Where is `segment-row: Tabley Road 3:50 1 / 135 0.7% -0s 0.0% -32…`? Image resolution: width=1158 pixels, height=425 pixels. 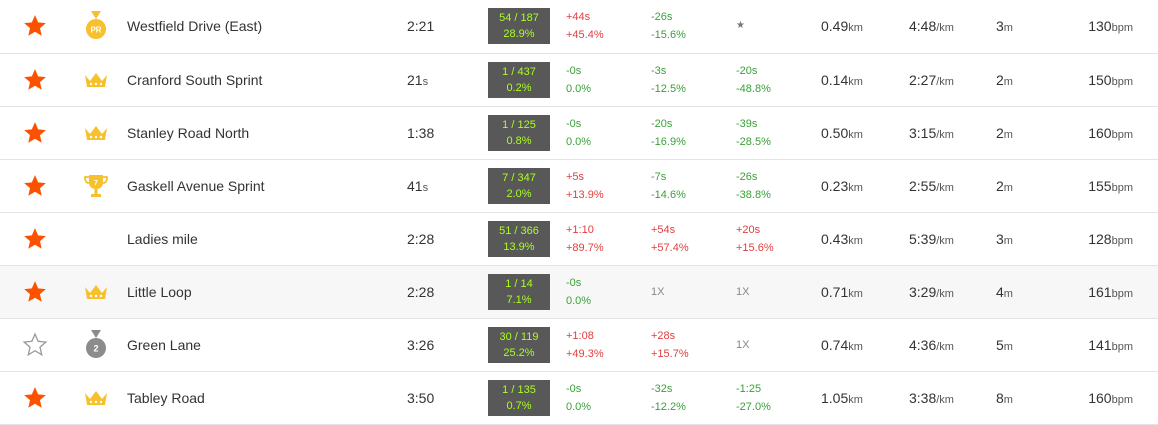 segment-row: Tabley Road 3:50 1 / 135 0.7% -0s 0.0% -32… is located at coordinates (579, 397).